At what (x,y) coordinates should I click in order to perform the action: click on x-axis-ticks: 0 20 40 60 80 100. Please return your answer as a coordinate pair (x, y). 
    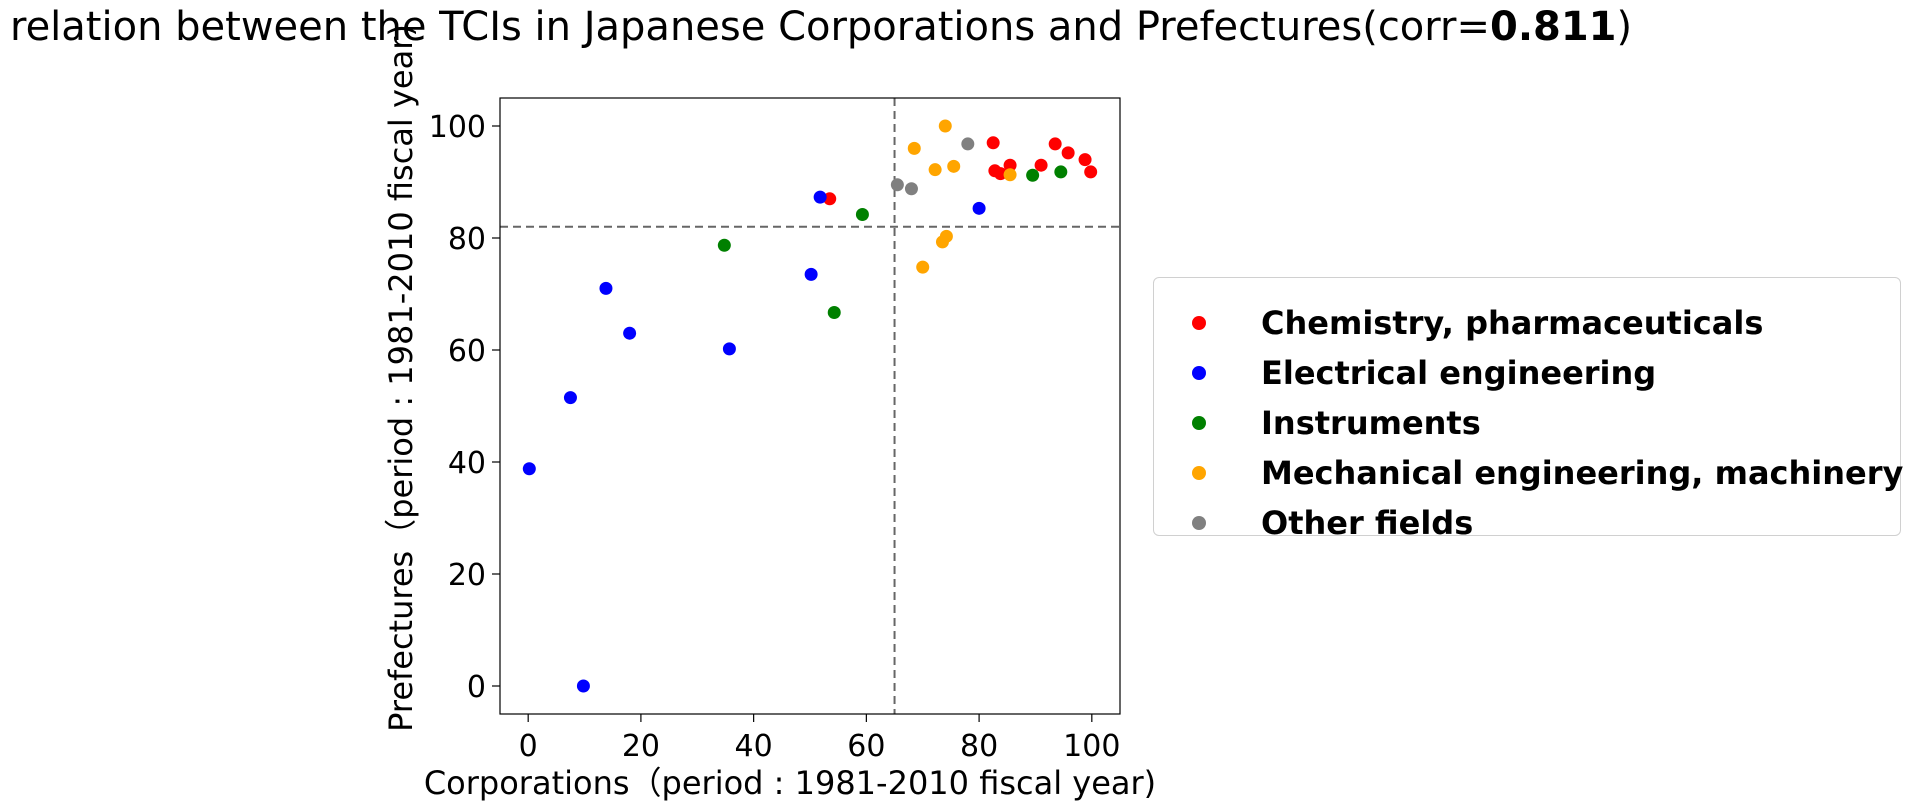
    Looking at the image, I should click on (819, 739).